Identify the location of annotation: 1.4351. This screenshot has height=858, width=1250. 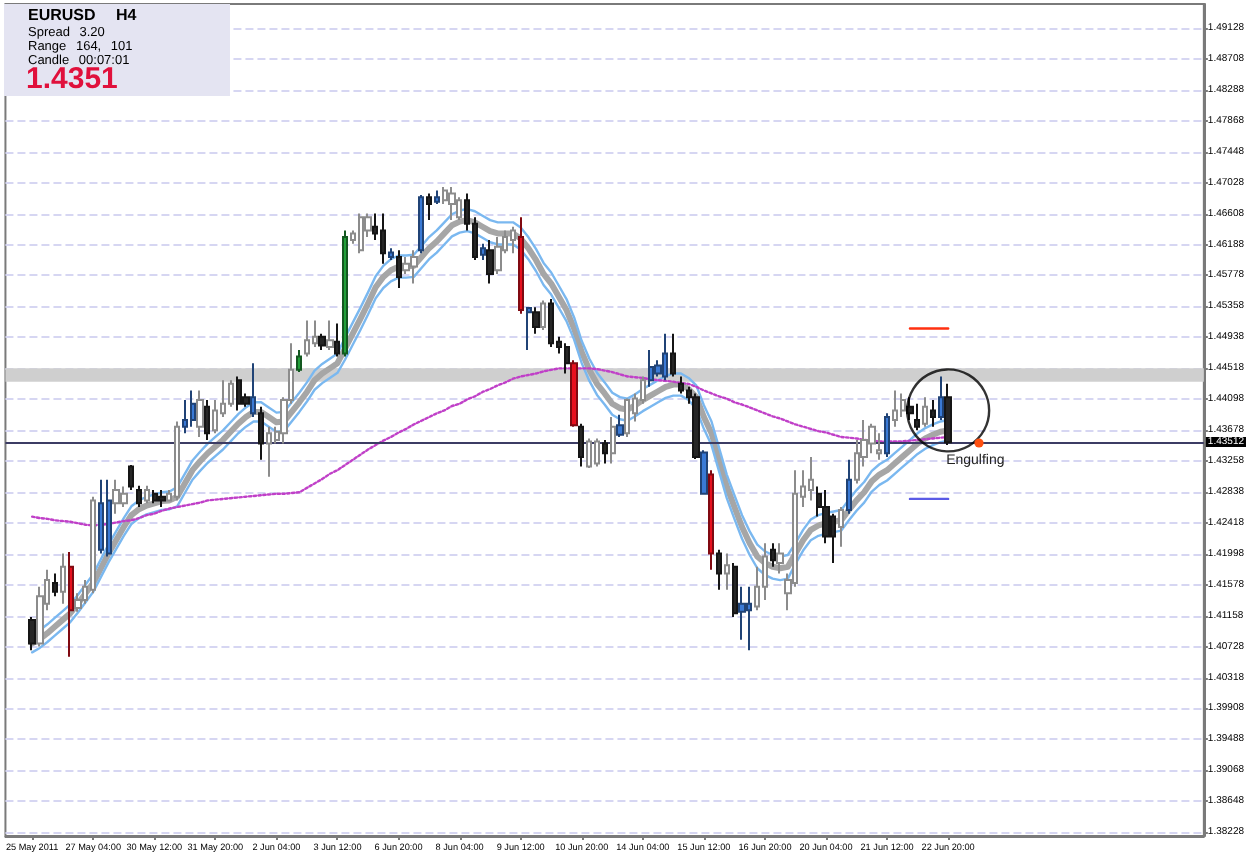
(72, 79).